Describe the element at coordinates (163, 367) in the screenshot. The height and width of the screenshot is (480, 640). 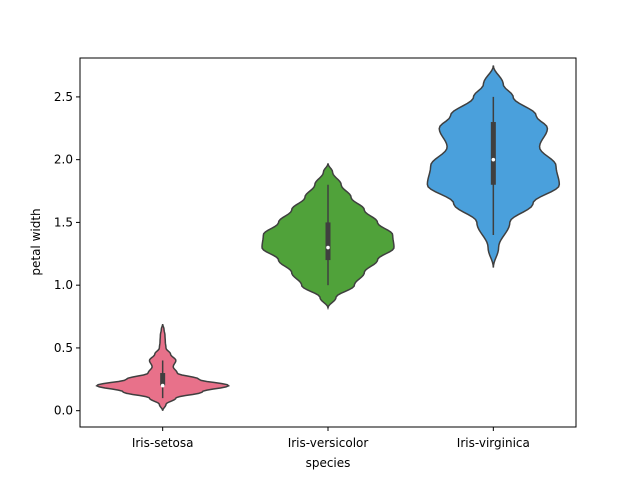
I see `violin-iris-setosa` at that location.